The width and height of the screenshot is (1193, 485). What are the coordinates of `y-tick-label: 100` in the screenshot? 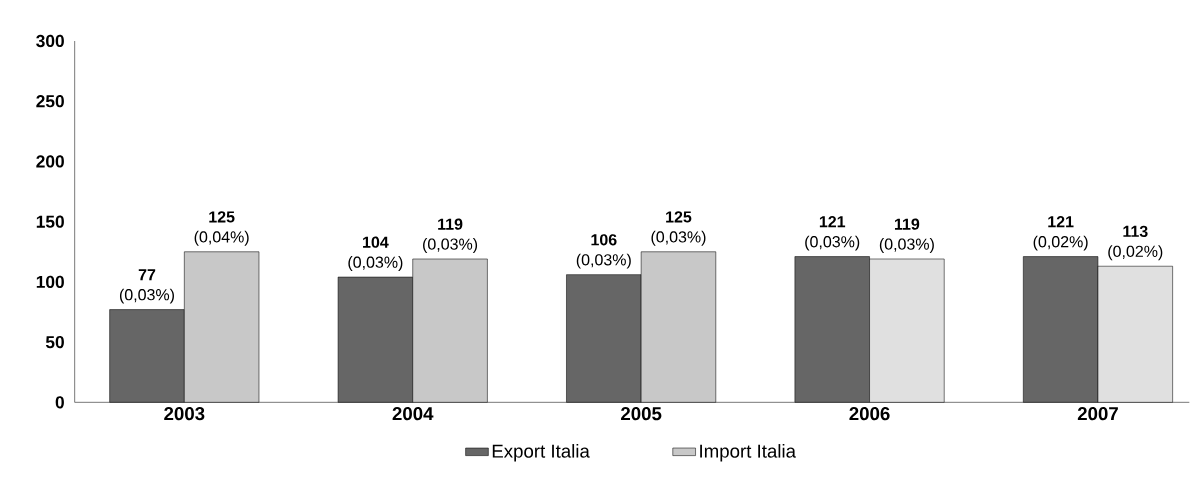 It's located at (50, 282).